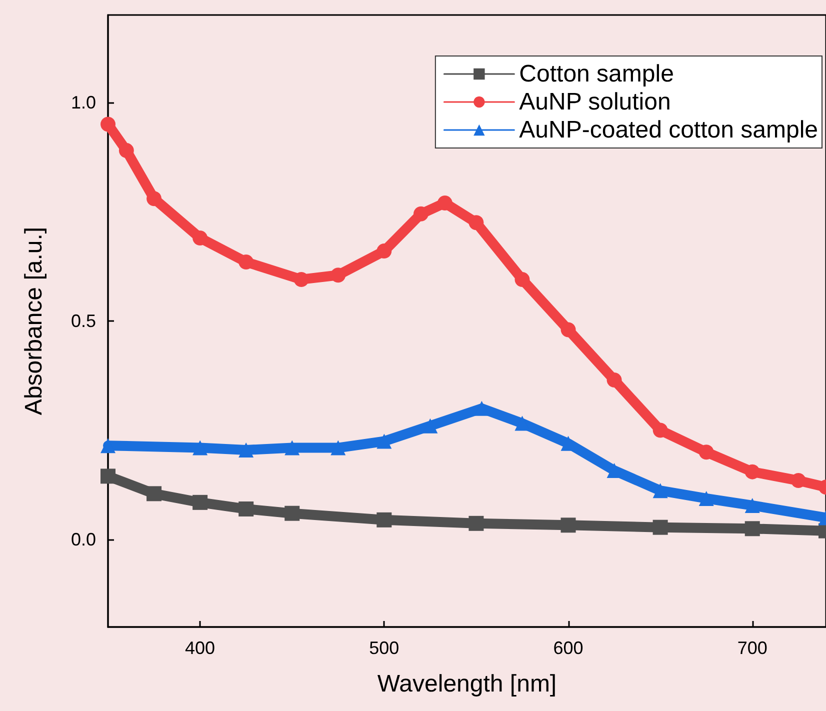 The image size is (826, 711). I want to click on x-tick-label: 400, so click(200, 648).